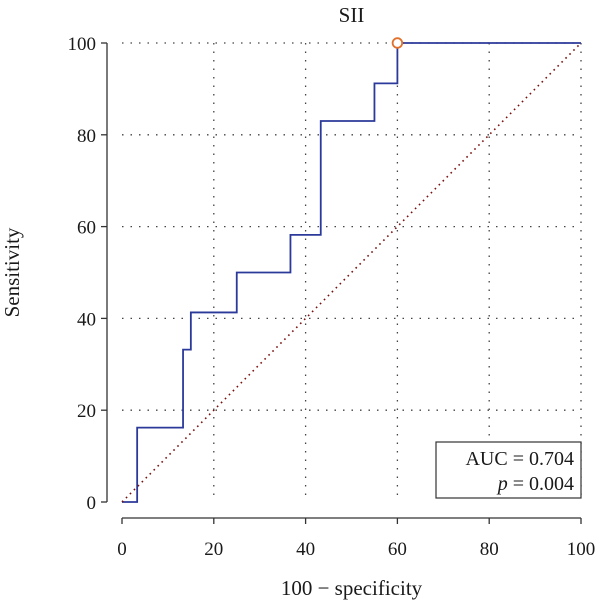  What do you see at coordinates (86, 411) in the screenshot?
I see `y-tick-label: 20` at bounding box center [86, 411].